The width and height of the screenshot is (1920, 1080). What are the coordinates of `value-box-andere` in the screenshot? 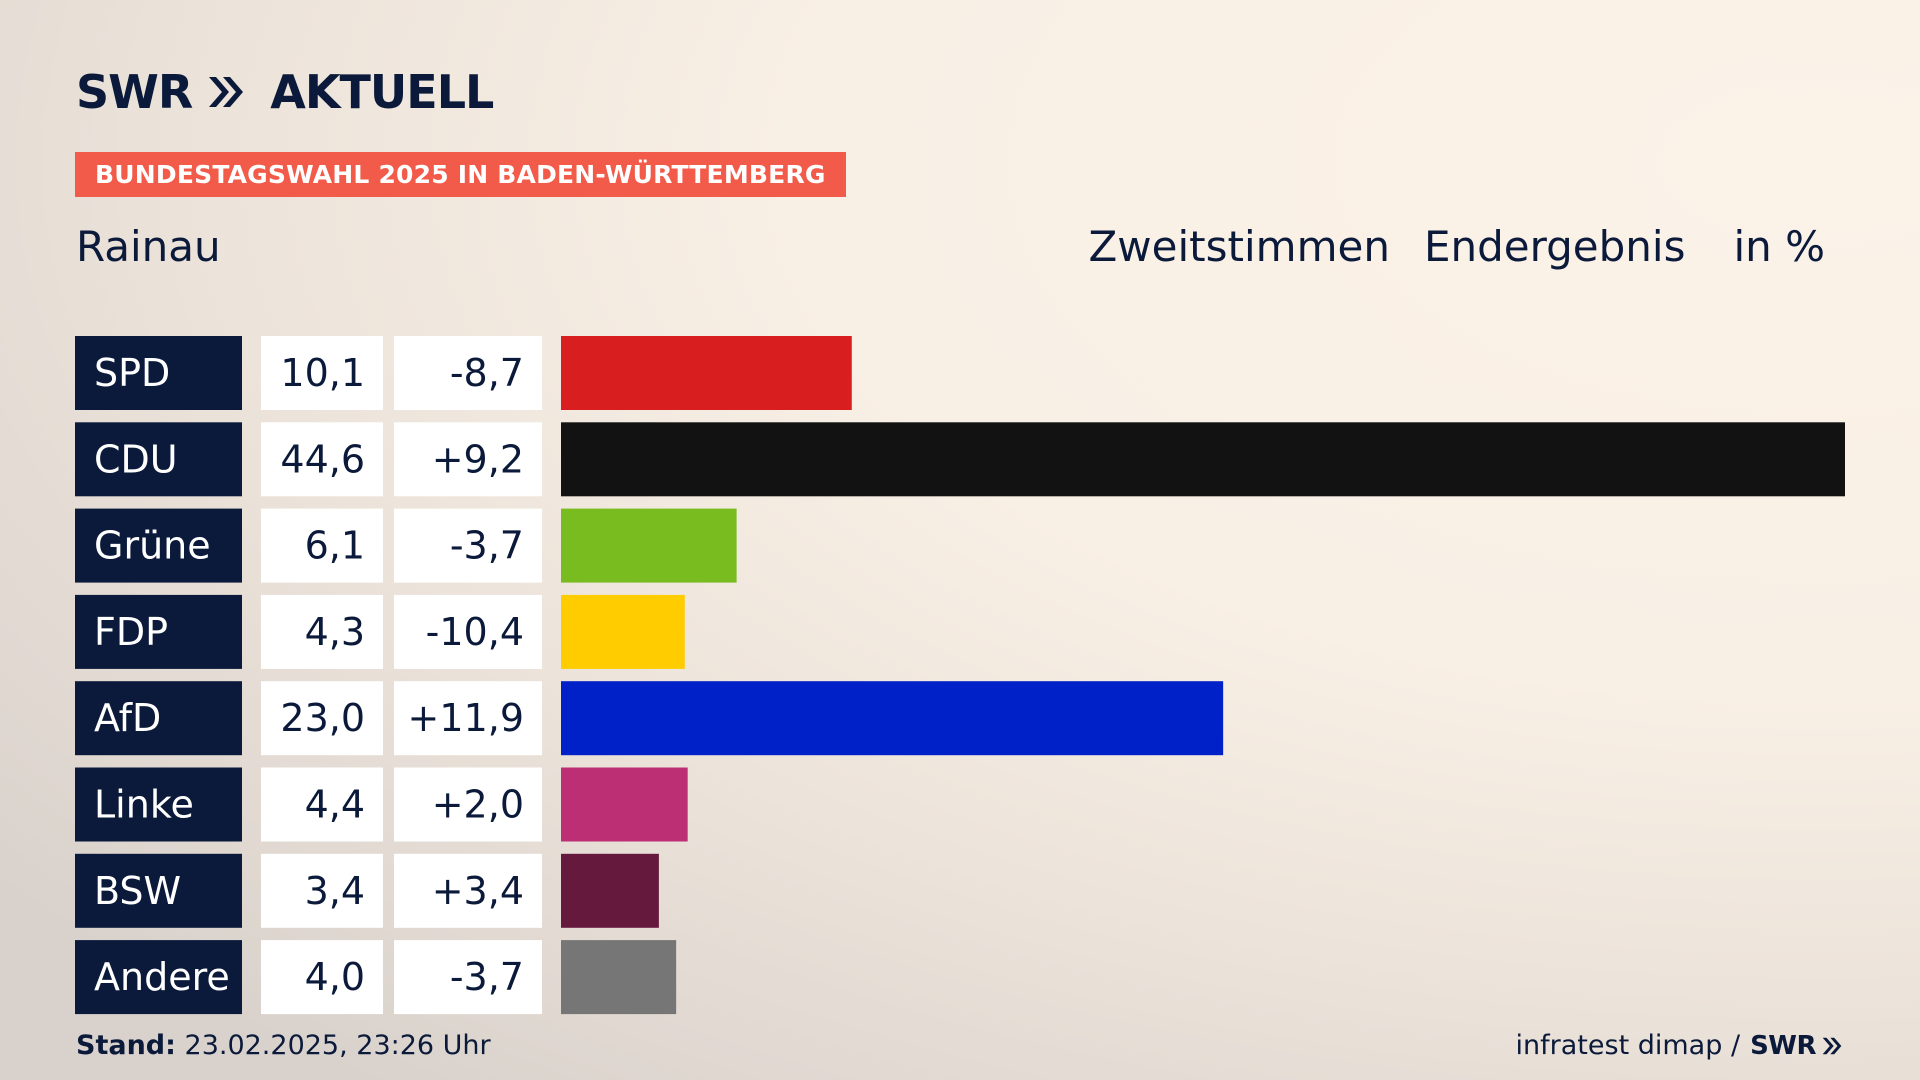 It's located at (322, 977).